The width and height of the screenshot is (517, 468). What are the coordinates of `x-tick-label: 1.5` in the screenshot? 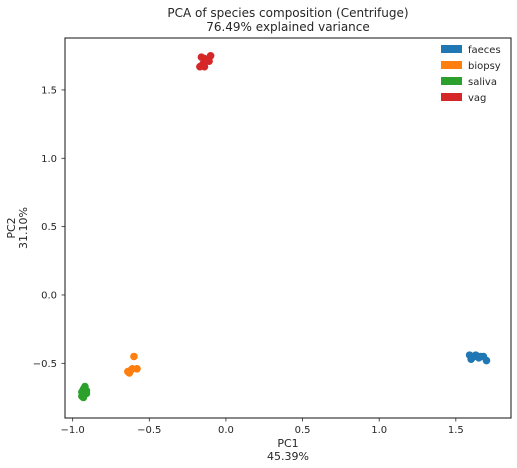 It's located at (456, 430).